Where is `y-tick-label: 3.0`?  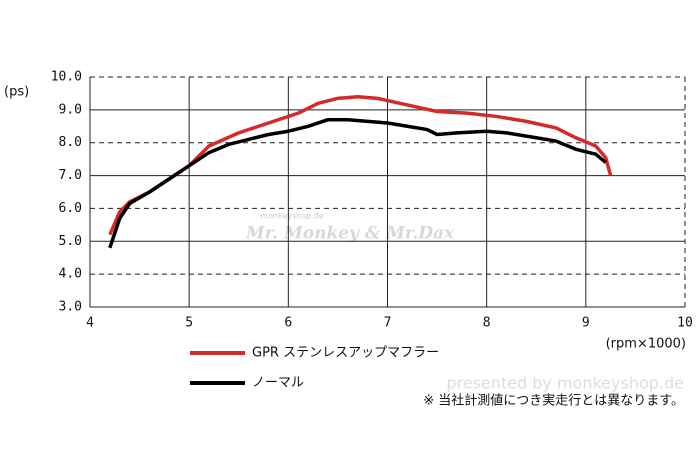
y-tick-label: 3.0 is located at coordinates (70, 307).